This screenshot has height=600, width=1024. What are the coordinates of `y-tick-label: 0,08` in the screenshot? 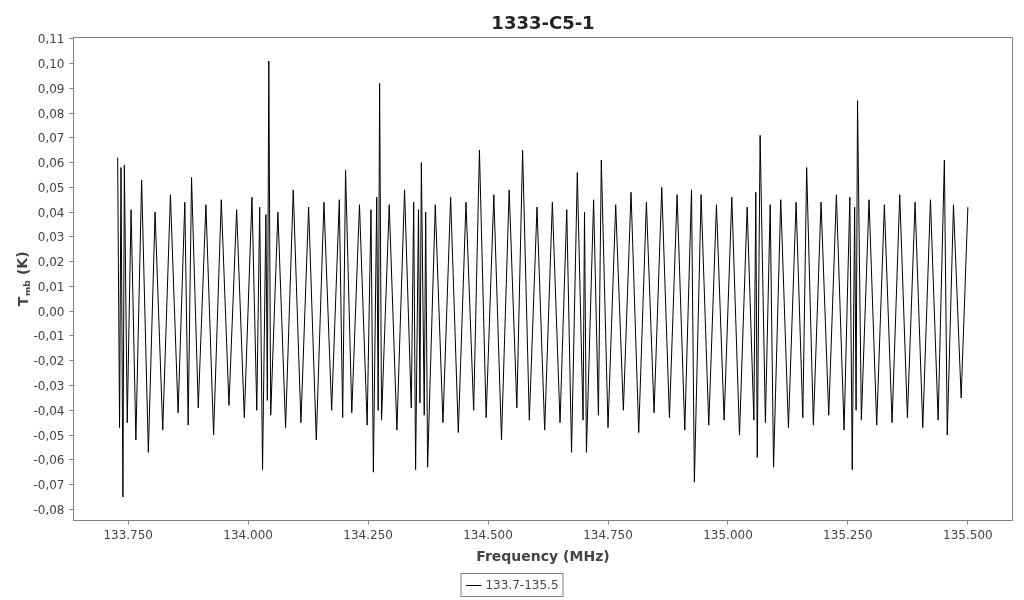 It's located at (51, 113).